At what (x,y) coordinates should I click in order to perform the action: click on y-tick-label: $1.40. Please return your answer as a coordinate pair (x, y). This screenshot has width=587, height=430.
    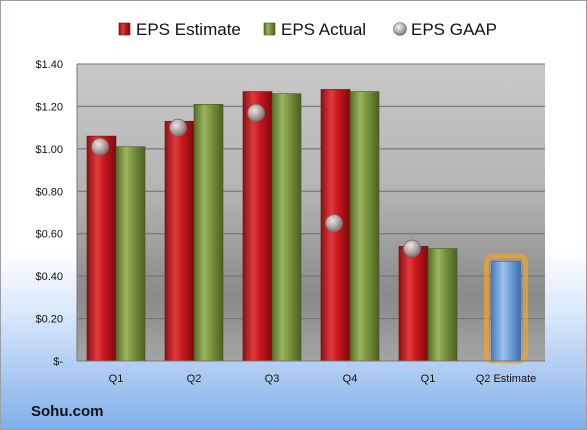
    Looking at the image, I should click on (49, 65).